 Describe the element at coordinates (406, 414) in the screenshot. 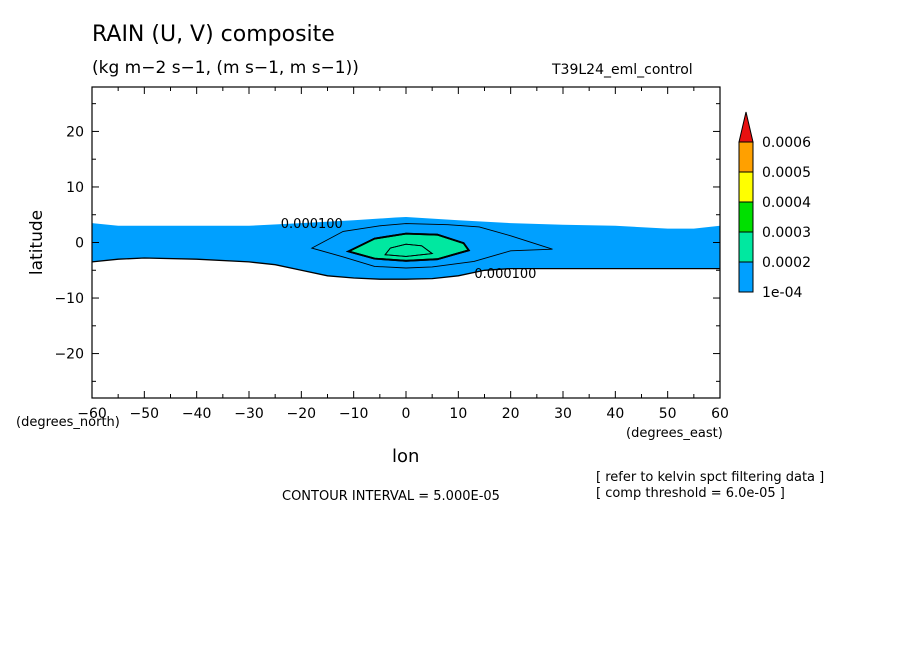

I see `x-tick-label: 0` at that location.